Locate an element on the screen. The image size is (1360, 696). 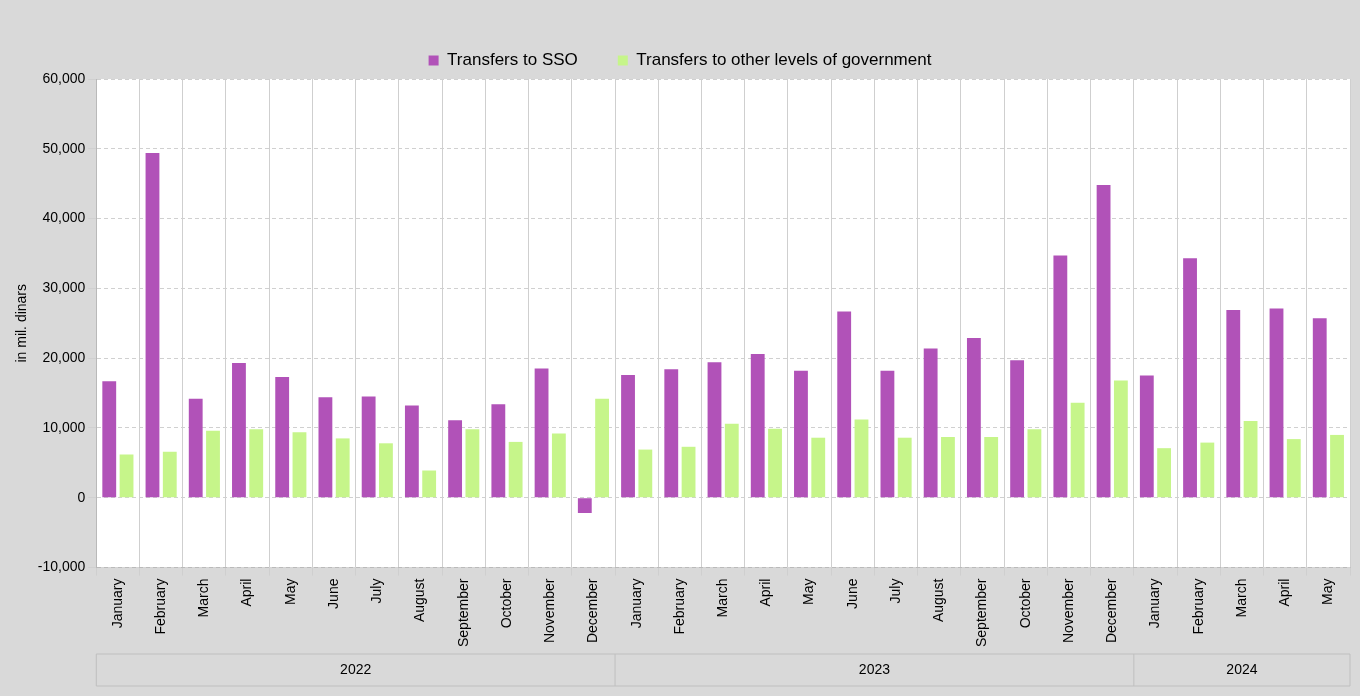
x-tick-label: November is located at coordinates (1067, 611).